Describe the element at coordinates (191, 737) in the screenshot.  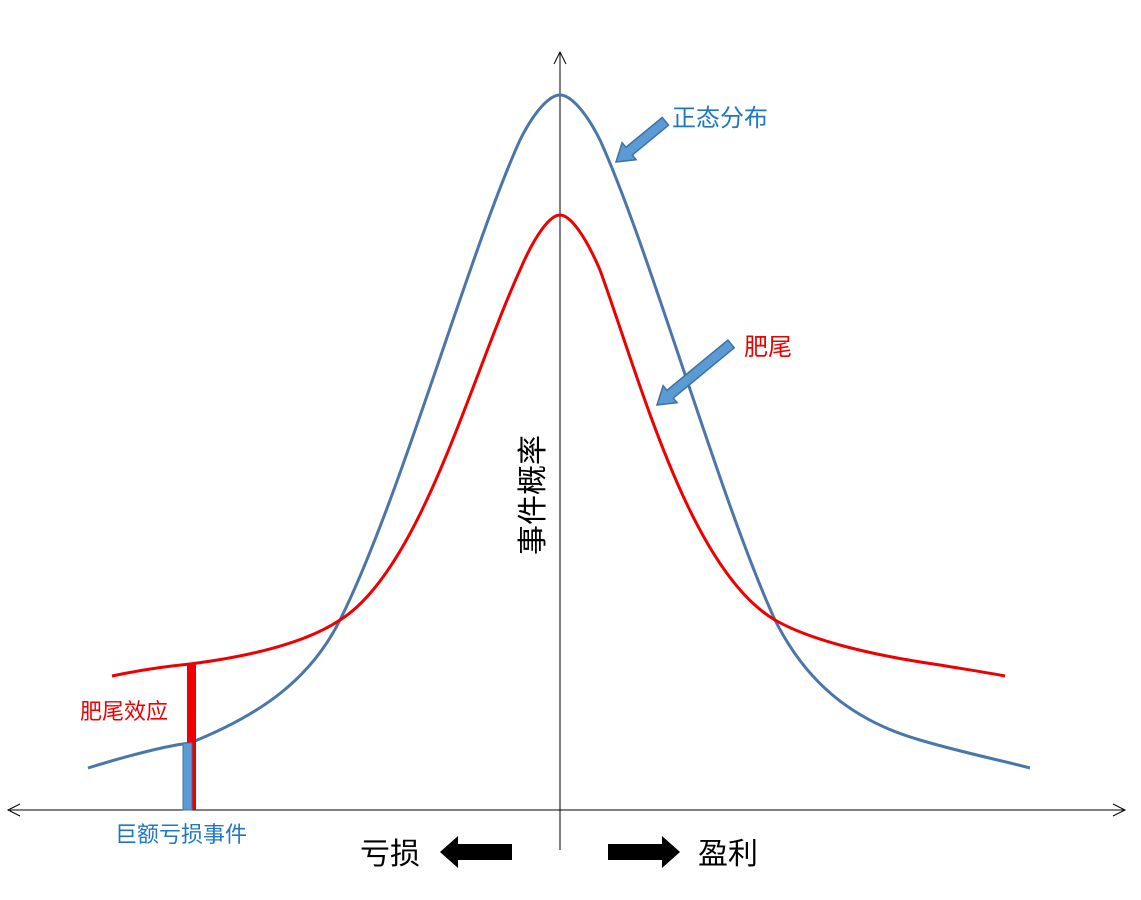
I see `fat-tail-effect-bar` at that location.